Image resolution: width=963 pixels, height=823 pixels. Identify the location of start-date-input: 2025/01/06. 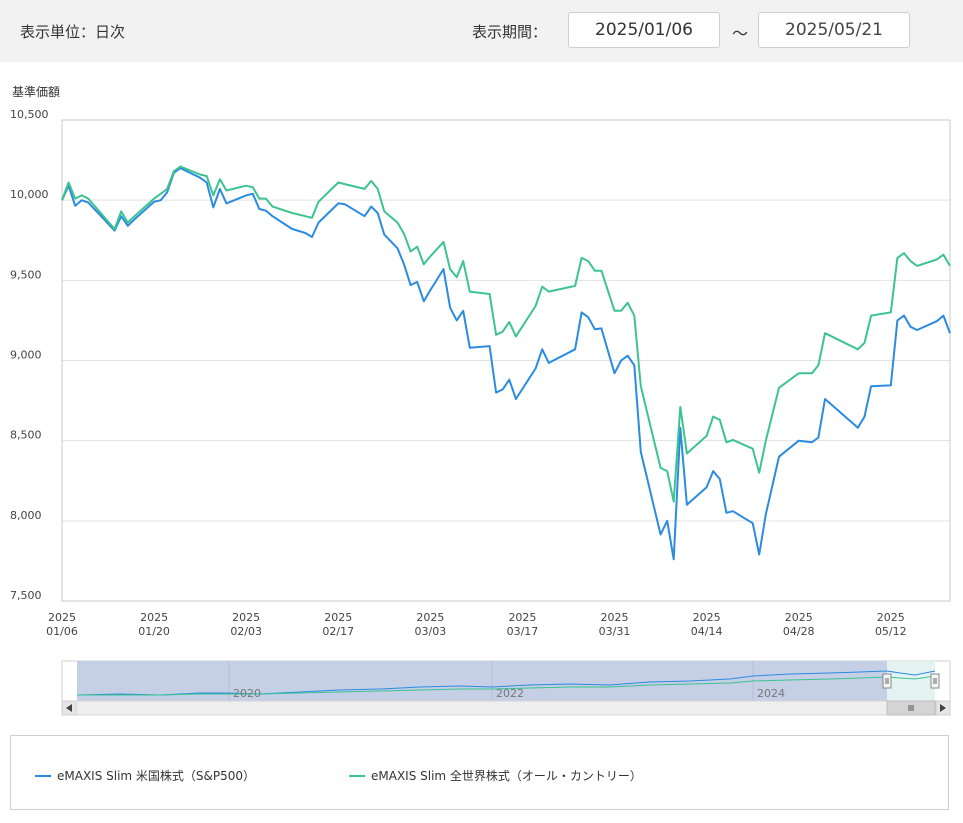
(644, 30).